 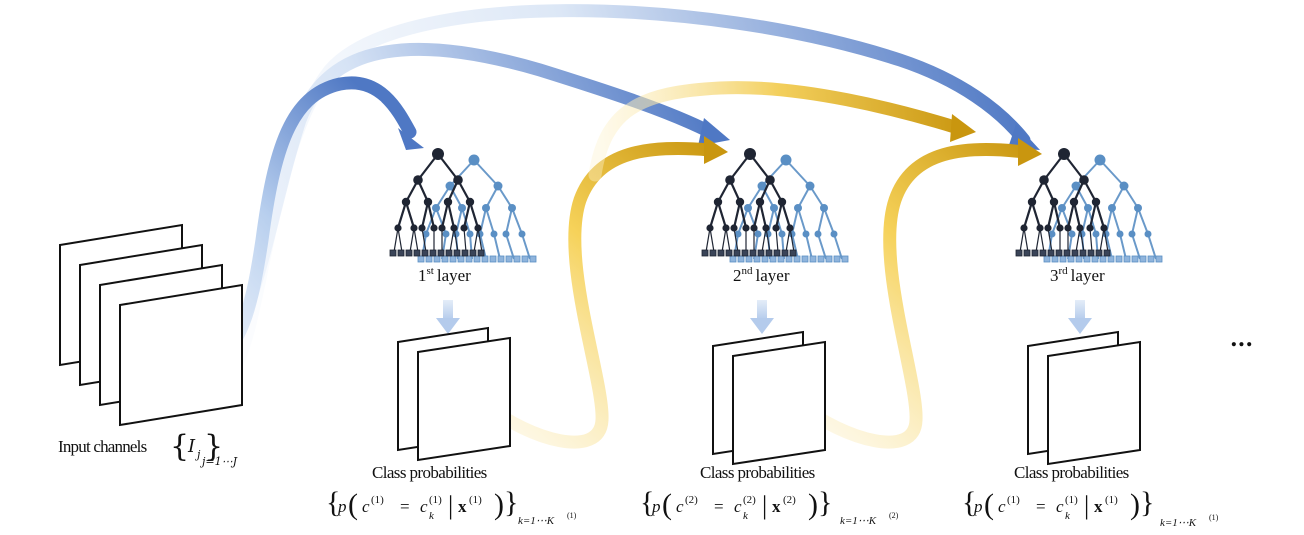 What do you see at coordinates (1030, 152) in the screenshot?
I see `gold-arrowhead-layer3` at bounding box center [1030, 152].